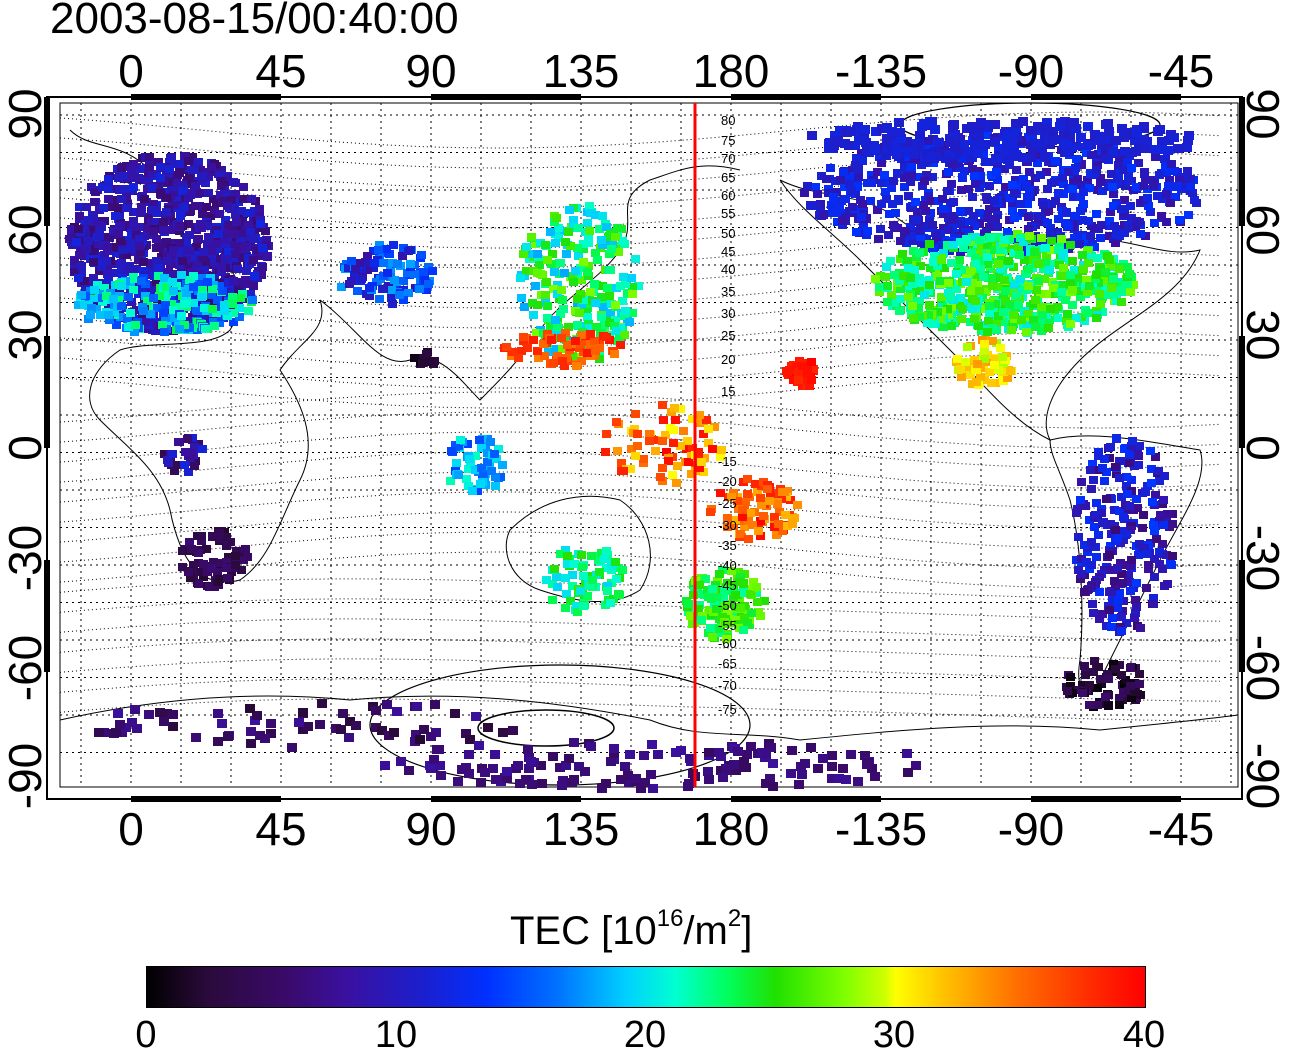  What do you see at coordinates (727, 565) in the screenshot?
I see `contour-label: -40` at bounding box center [727, 565].